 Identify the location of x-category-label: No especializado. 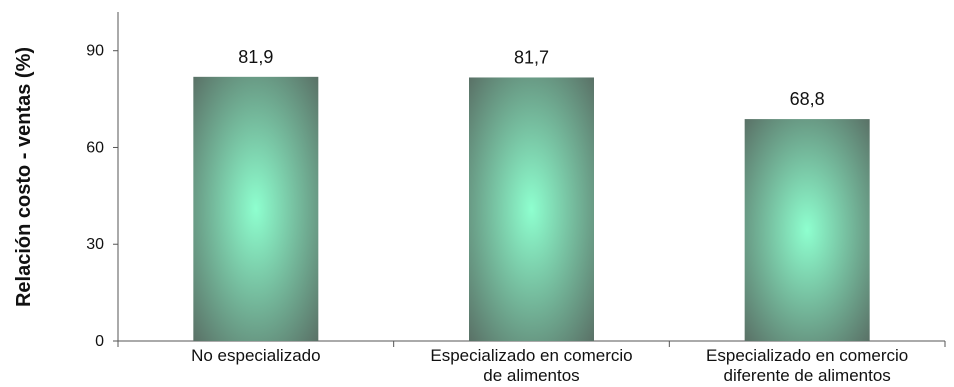
(255, 355).